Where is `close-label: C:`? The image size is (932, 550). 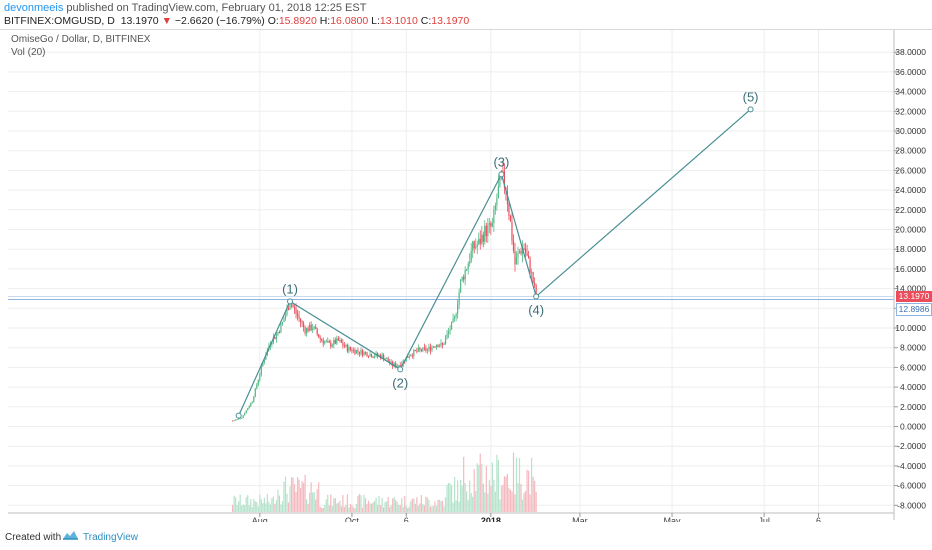 close-label: C: is located at coordinates (426, 21).